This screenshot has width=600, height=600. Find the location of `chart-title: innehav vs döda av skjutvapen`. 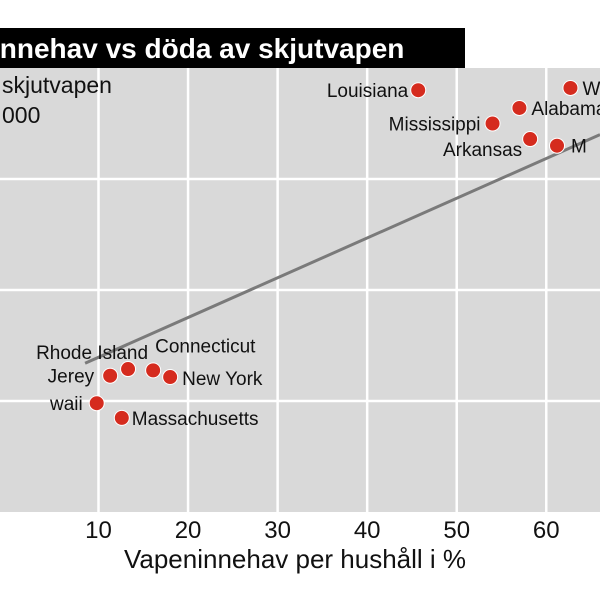

chart-title: innehav vs döda av skjutvapen is located at coordinates (202, 48).